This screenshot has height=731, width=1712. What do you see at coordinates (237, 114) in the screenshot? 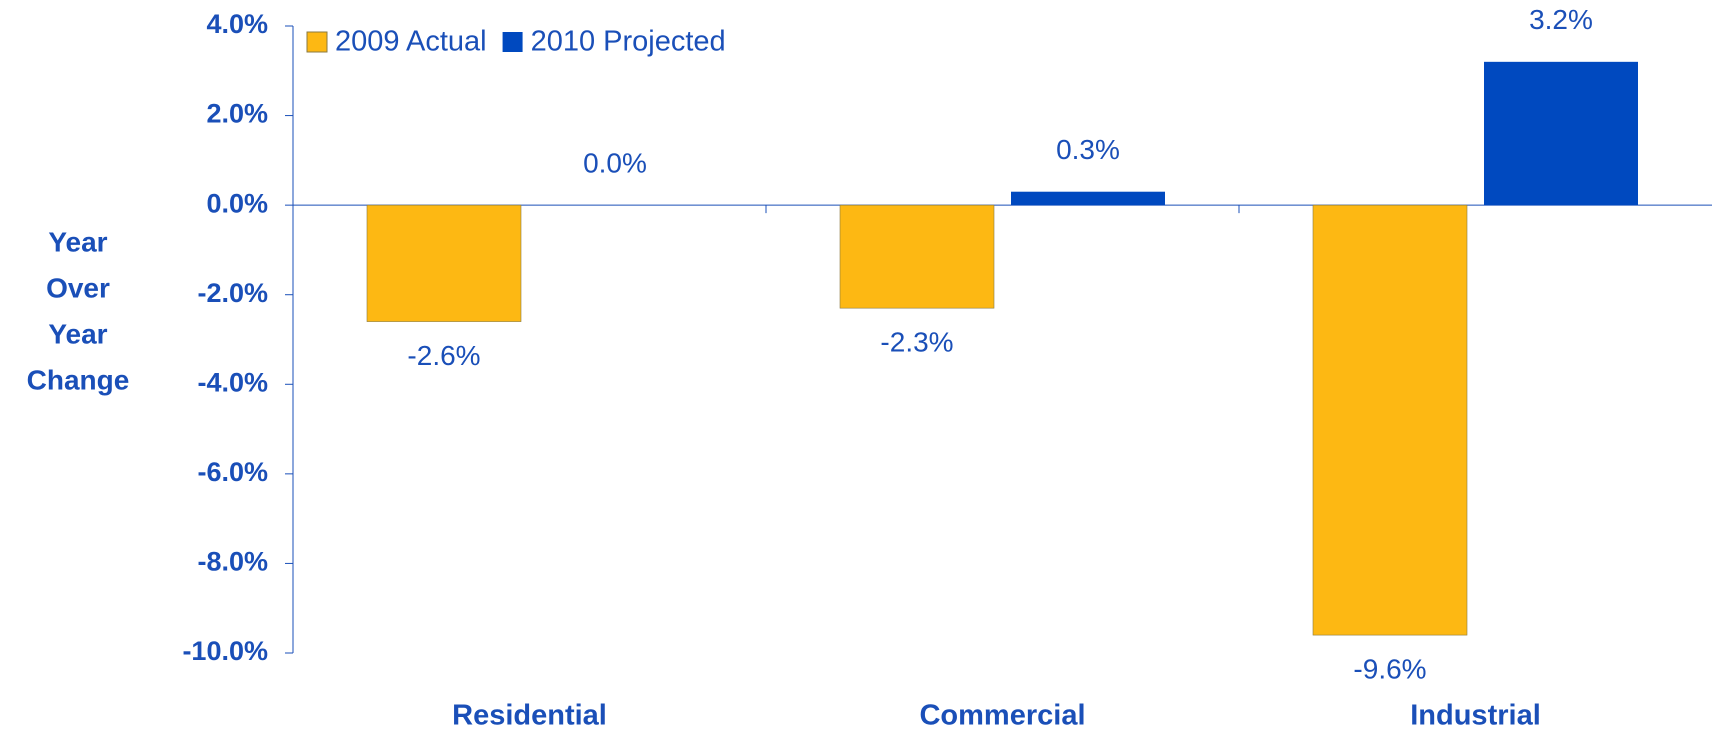
I see `y-tick-label: 2.0%` at bounding box center [237, 114].